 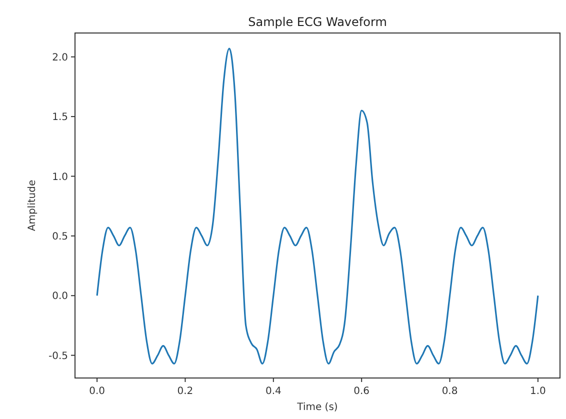 What do you see at coordinates (273, 391) in the screenshot?
I see `x-tick-label: 0.4` at bounding box center [273, 391].